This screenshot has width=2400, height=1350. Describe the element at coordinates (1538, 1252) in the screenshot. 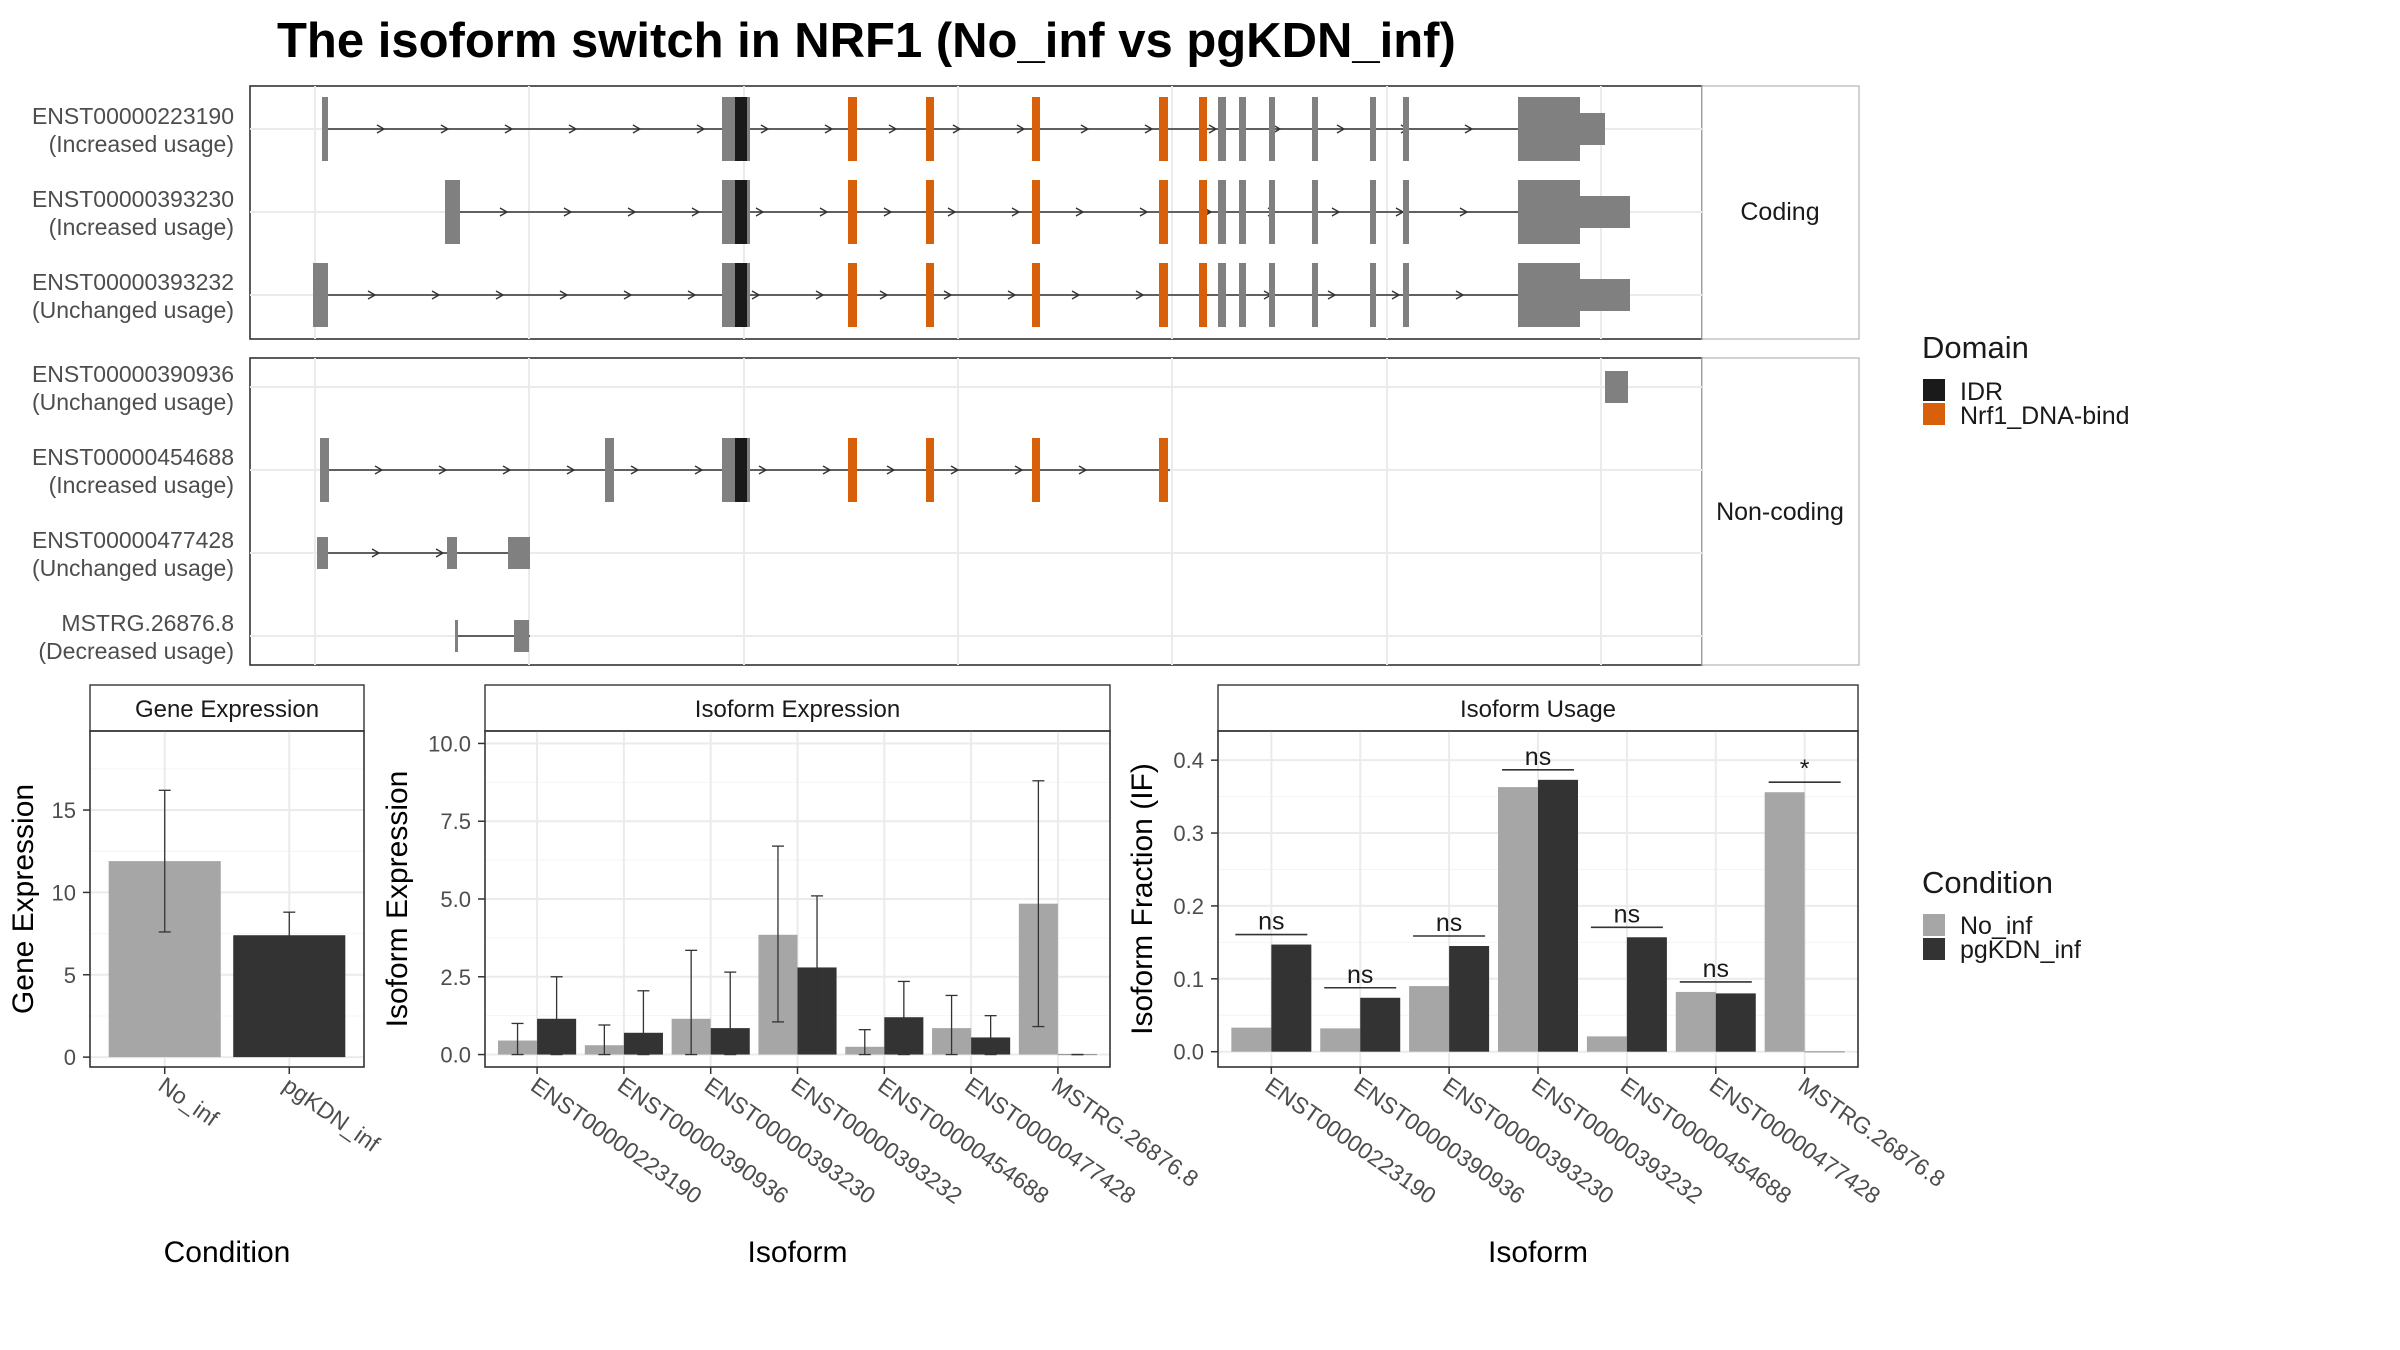

I see `x-axis-title: Isoform` at that location.